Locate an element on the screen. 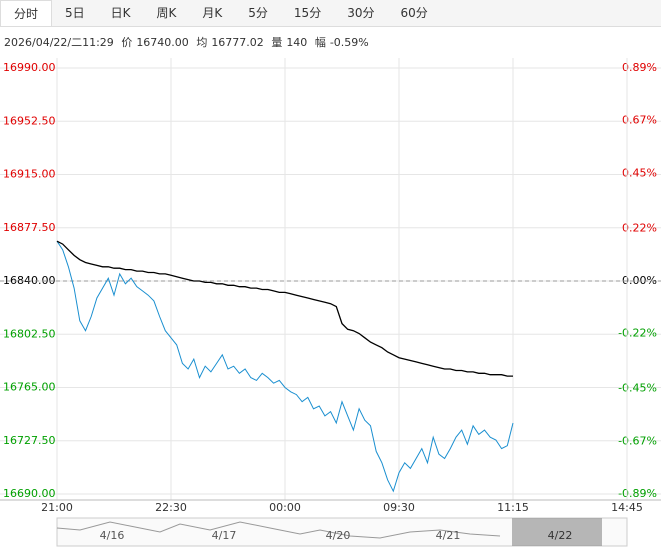 This screenshot has height=547, width=661. info-value: 16777.02 is located at coordinates (237, 42).